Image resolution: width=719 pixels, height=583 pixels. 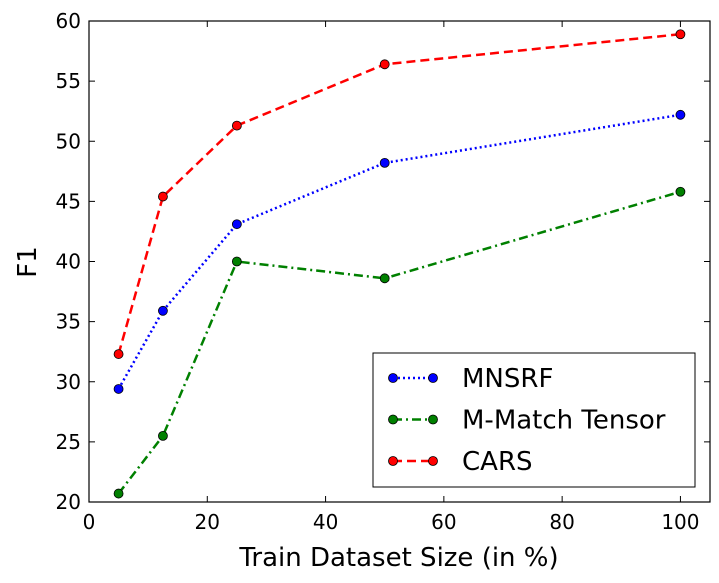 I want to click on x-tick-label: 40, so click(x=325, y=522).